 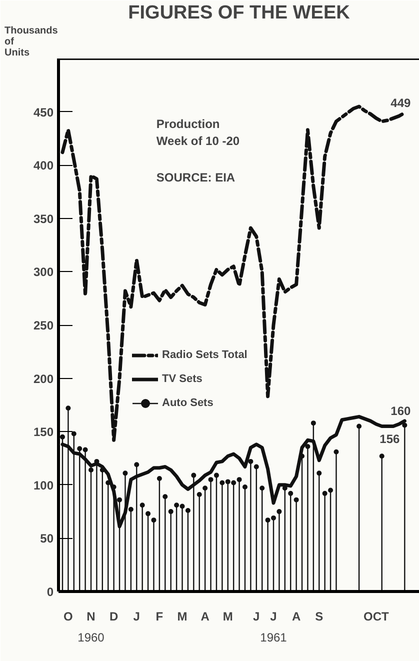 What do you see at coordinates (43, 272) in the screenshot?
I see `y-tick-label: 300` at bounding box center [43, 272].